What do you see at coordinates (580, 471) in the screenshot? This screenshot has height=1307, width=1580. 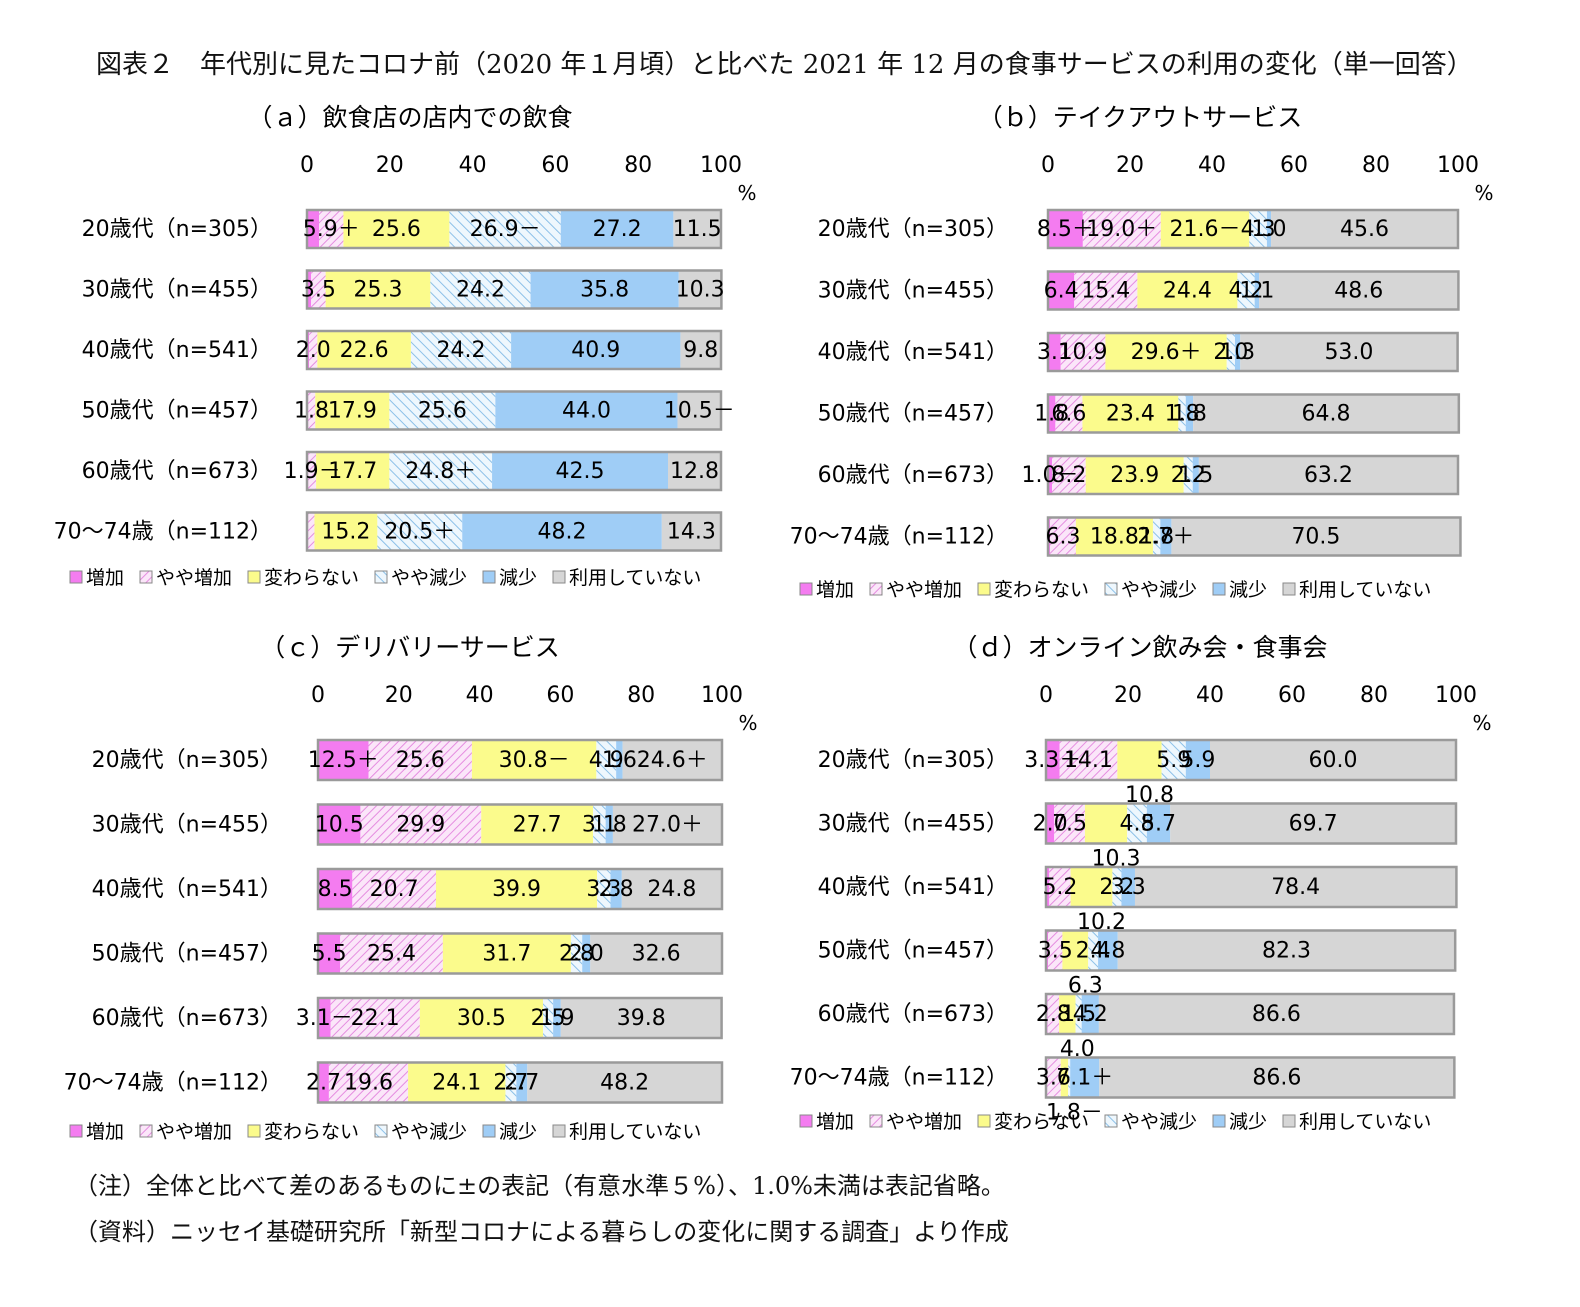 I see `data-label: 42.5` at bounding box center [580, 471].